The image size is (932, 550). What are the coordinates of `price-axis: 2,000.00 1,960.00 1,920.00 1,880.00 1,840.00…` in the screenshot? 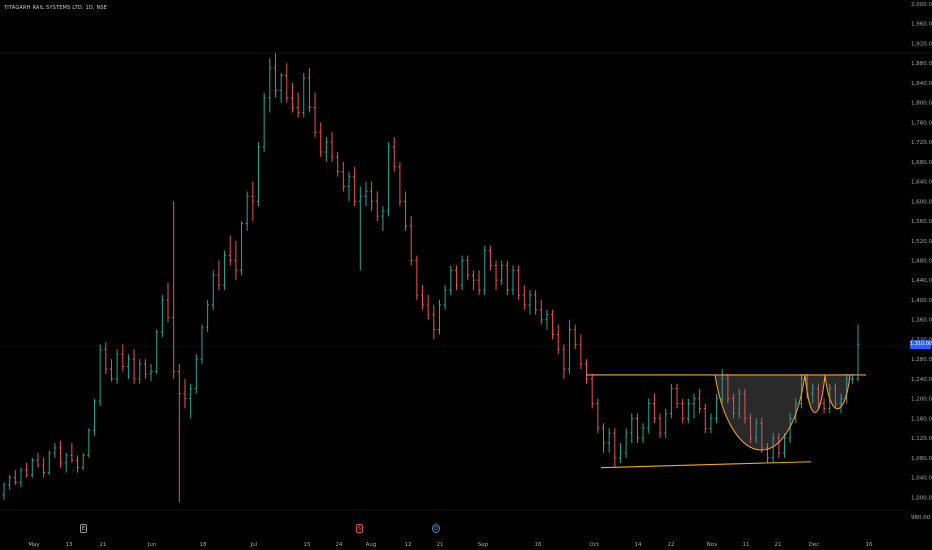 It's located at (921, 261).